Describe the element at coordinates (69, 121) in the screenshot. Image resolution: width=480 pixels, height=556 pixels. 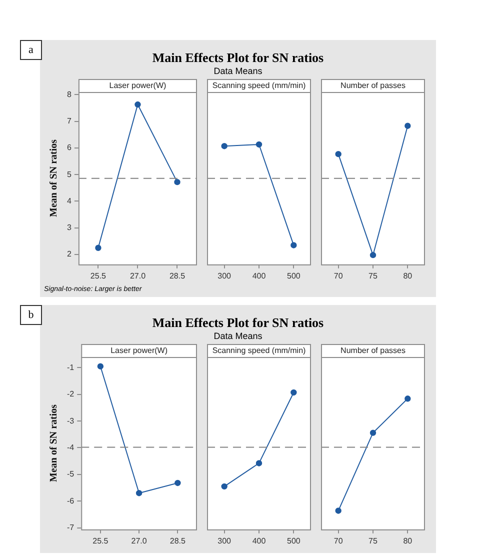
I see `y-tick-label: 7` at that location.